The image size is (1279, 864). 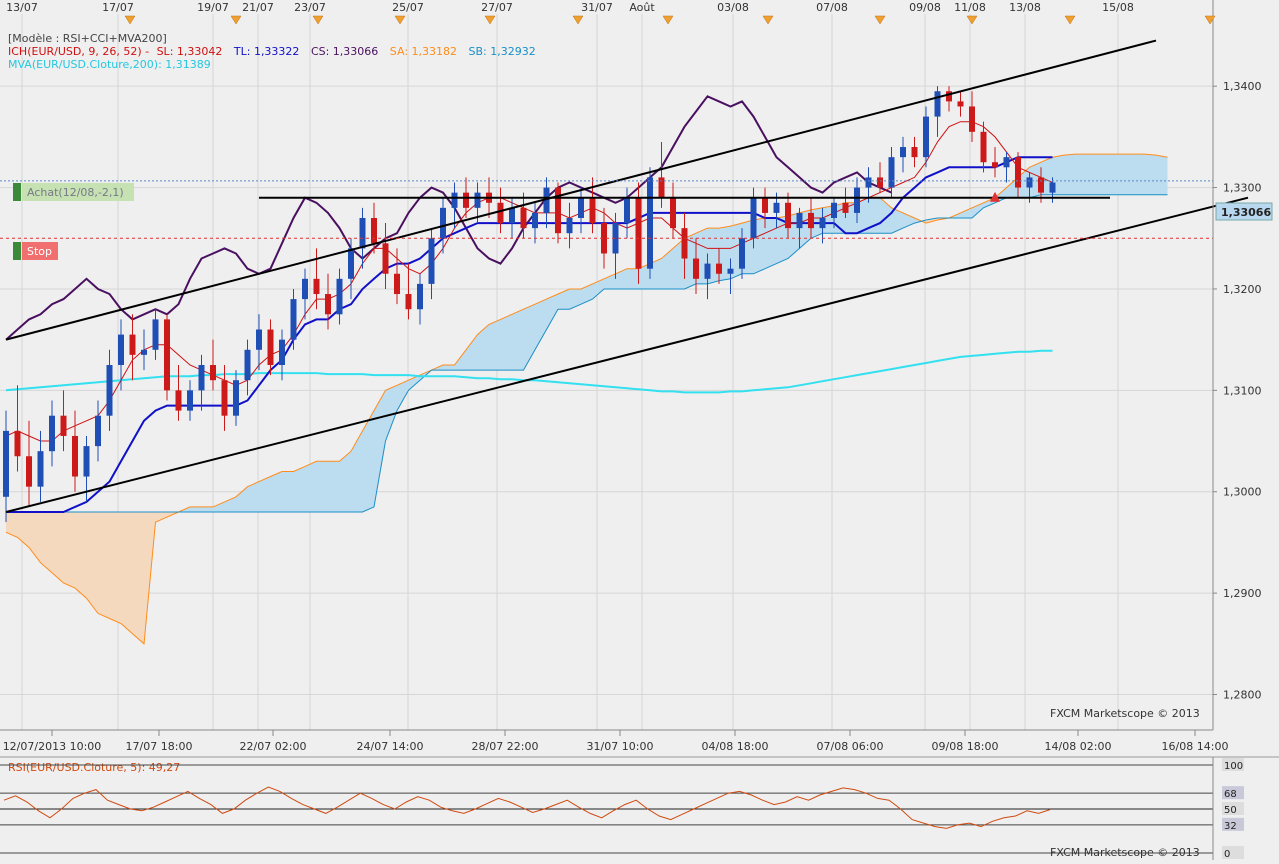 What do you see at coordinates (213, 7) in the screenshot?
I see `top-date-label: 19/07` at bounding box center [213, 7].